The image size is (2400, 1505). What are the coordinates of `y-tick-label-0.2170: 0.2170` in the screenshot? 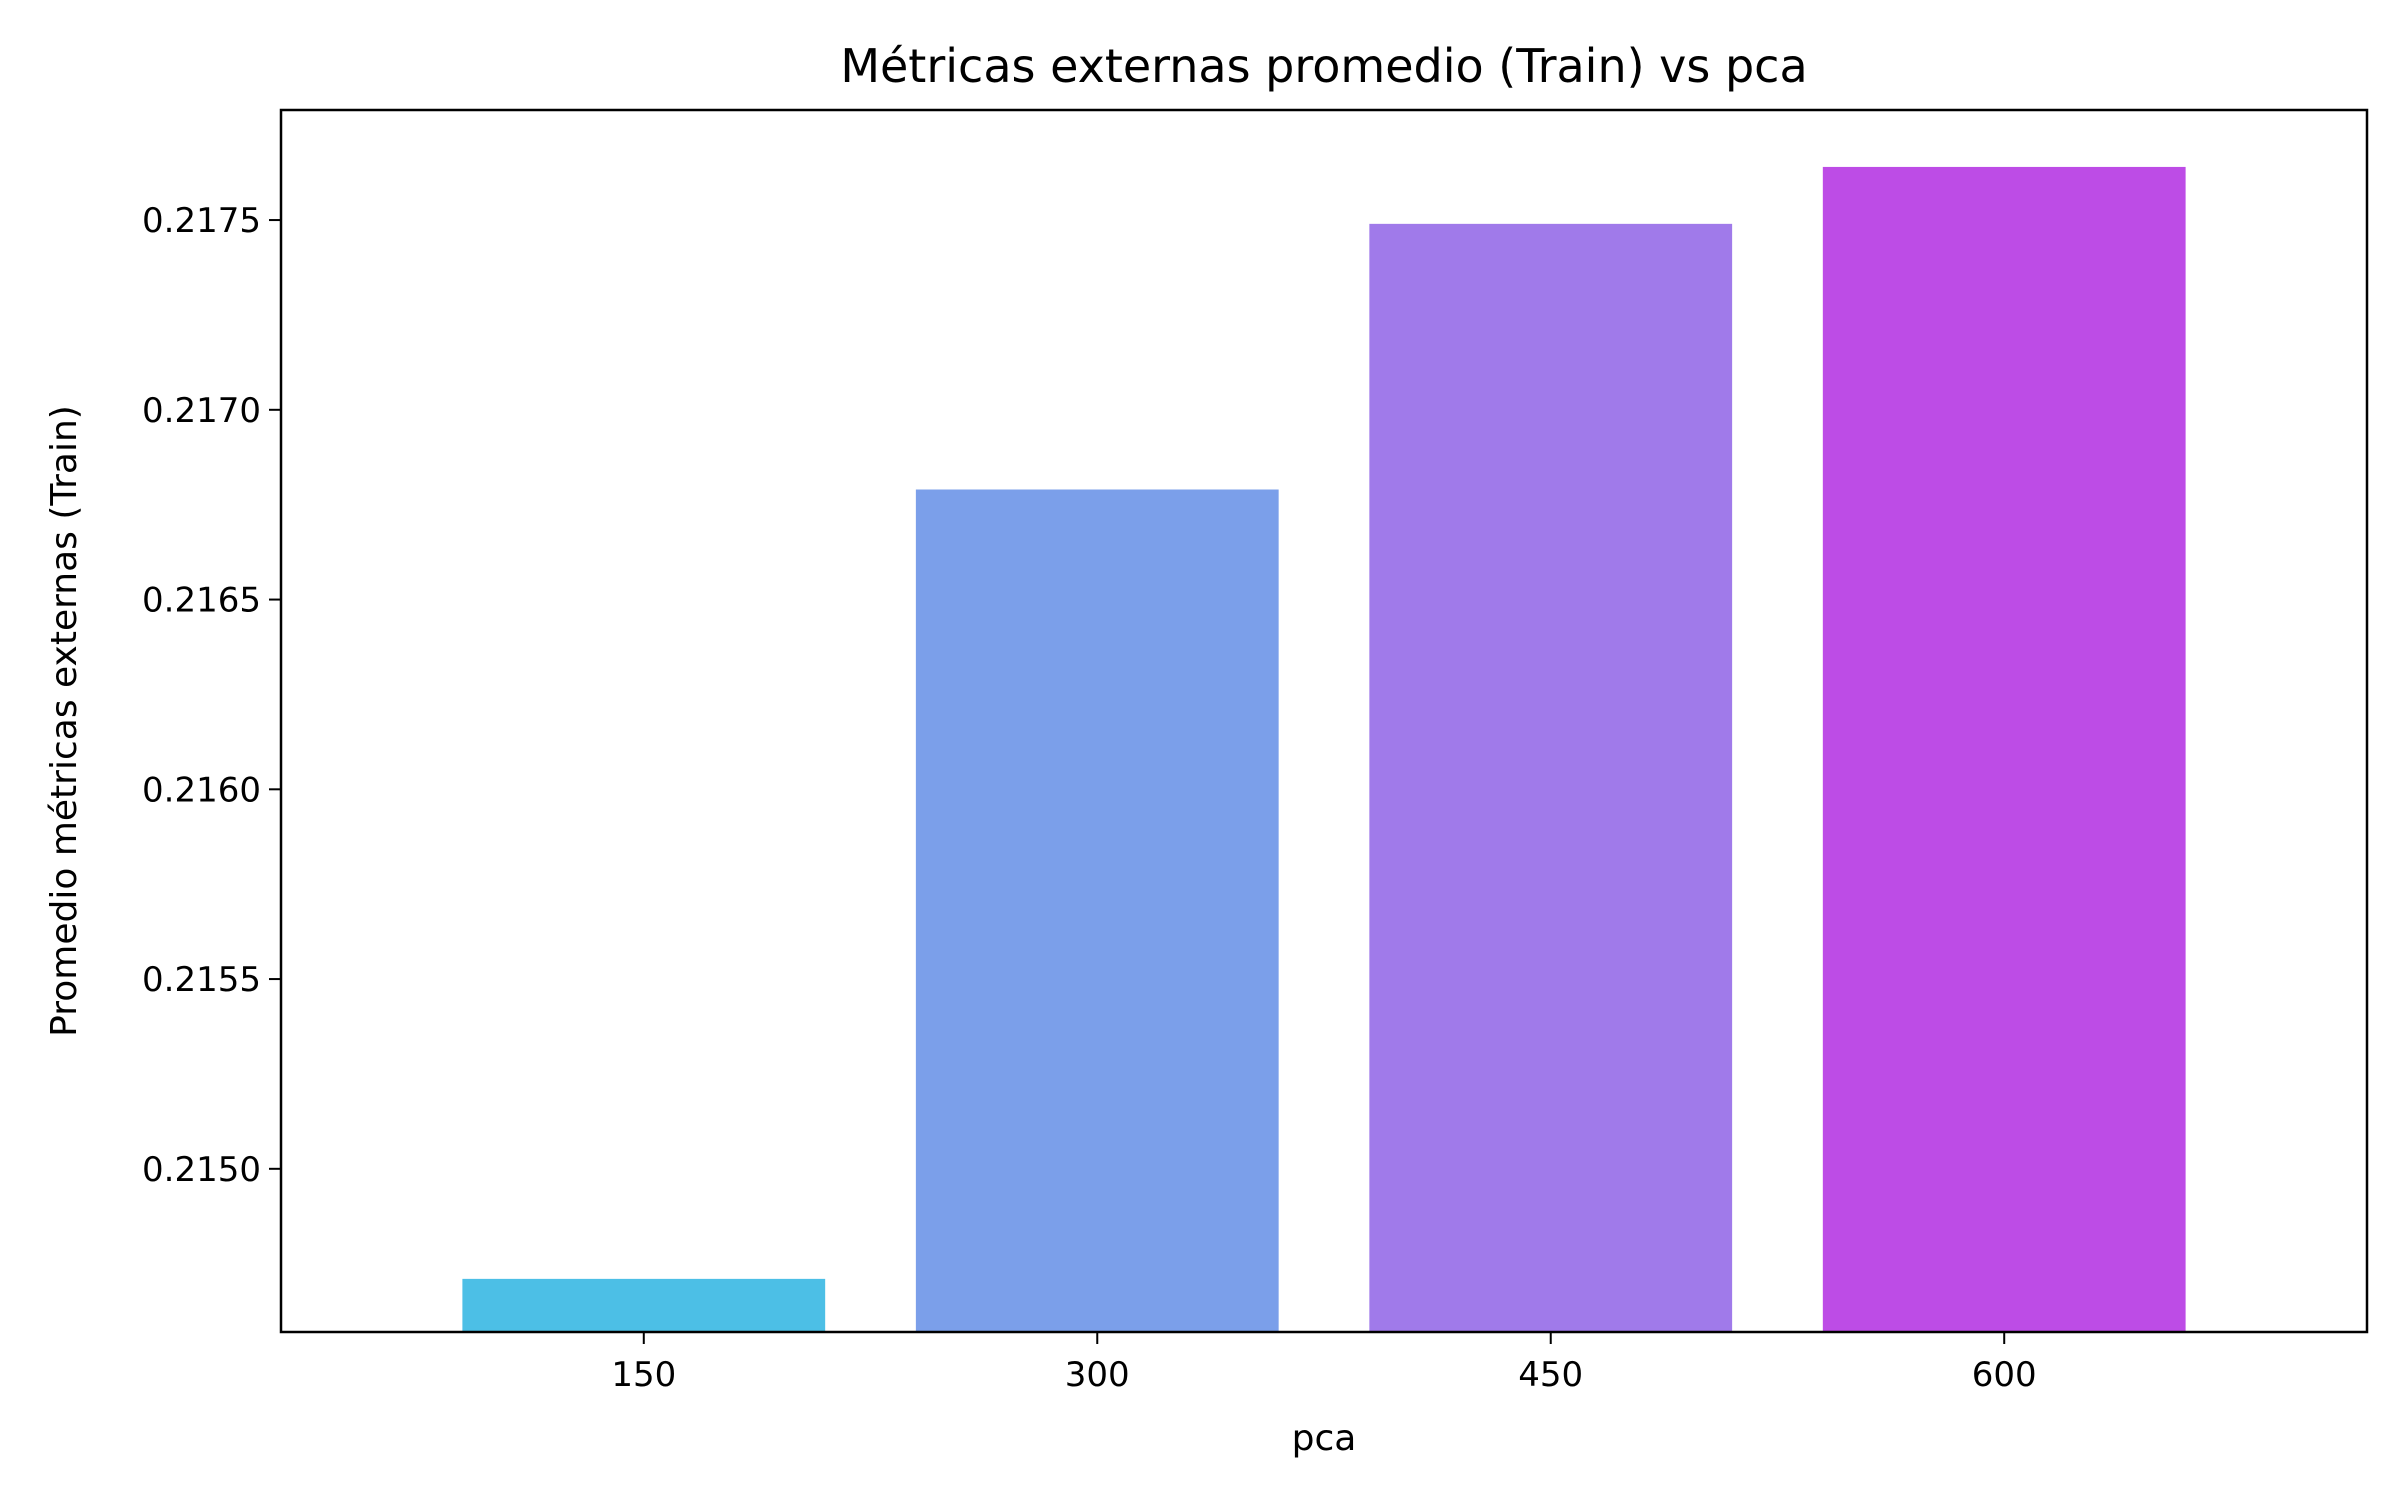 It's located at (201, 411).